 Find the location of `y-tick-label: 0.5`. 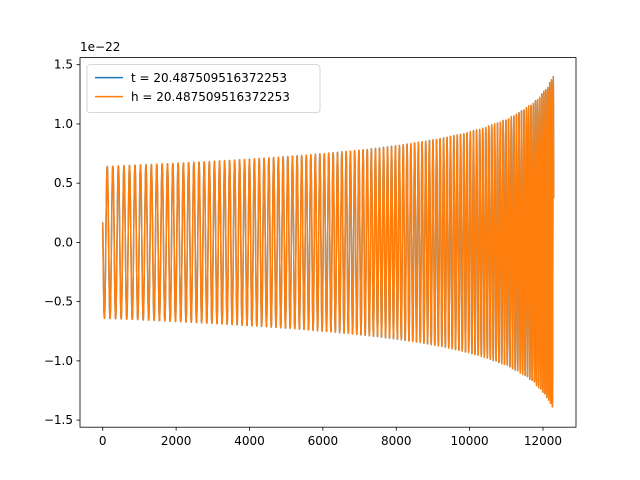

y-tick-label: 0.5 is located at coordinates (63, 183).